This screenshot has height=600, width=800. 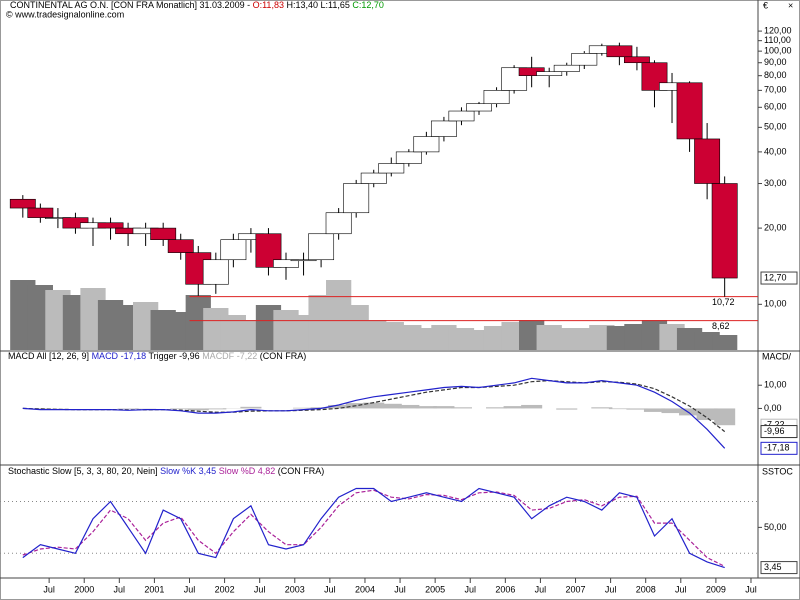 I want to click on last-value-label: -7,22, so click(x=774, y=425).